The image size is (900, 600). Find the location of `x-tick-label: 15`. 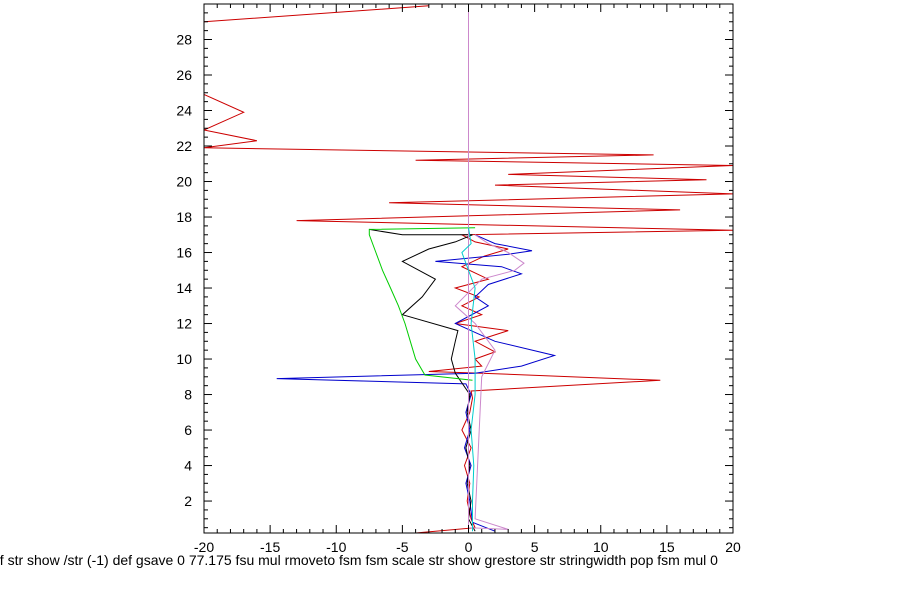

x-tick-label: 15 is located at coordinates (667, 547).